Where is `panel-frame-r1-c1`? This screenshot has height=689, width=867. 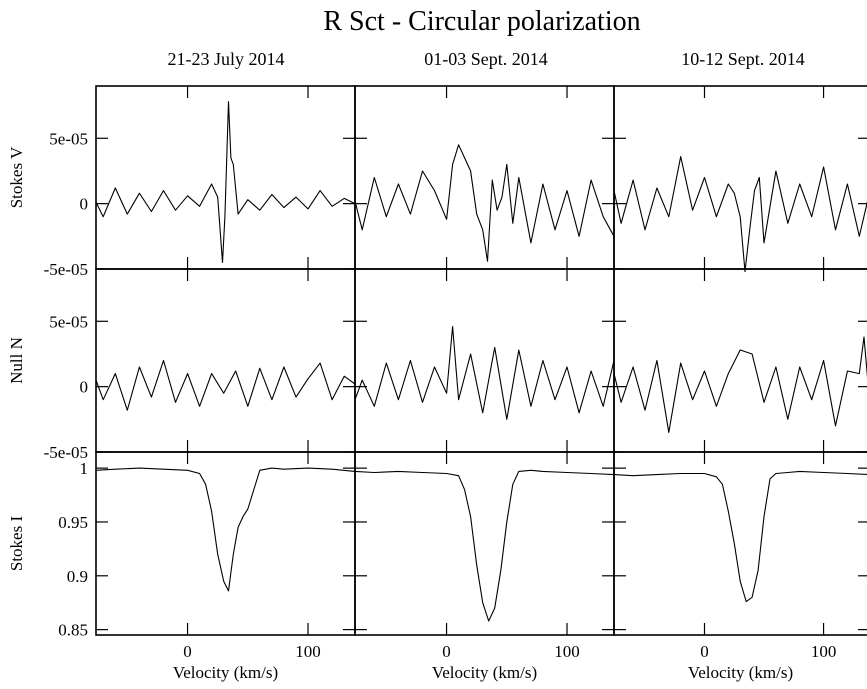 panel-frame-r1-c1 is located at coordinates (225, 177).